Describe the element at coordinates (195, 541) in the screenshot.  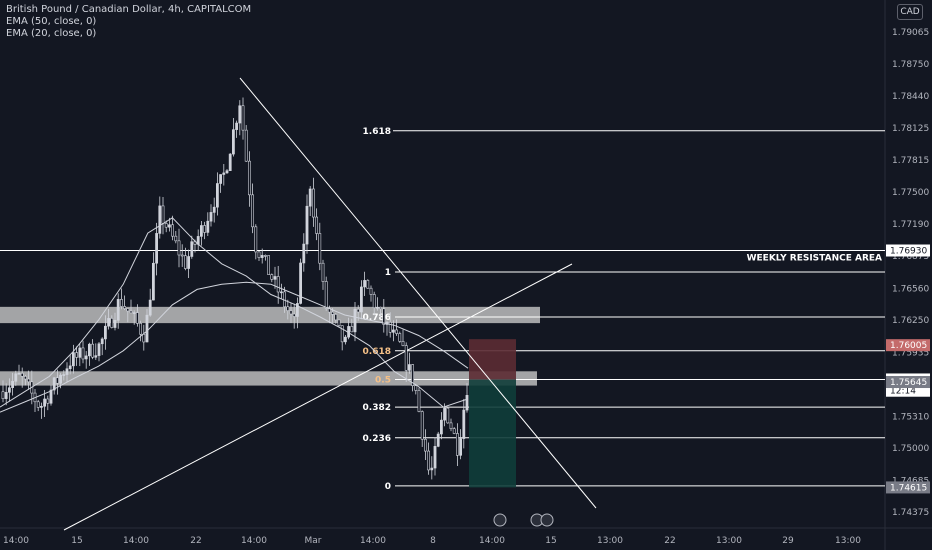
I see `x-tick-label: 22` at that location.